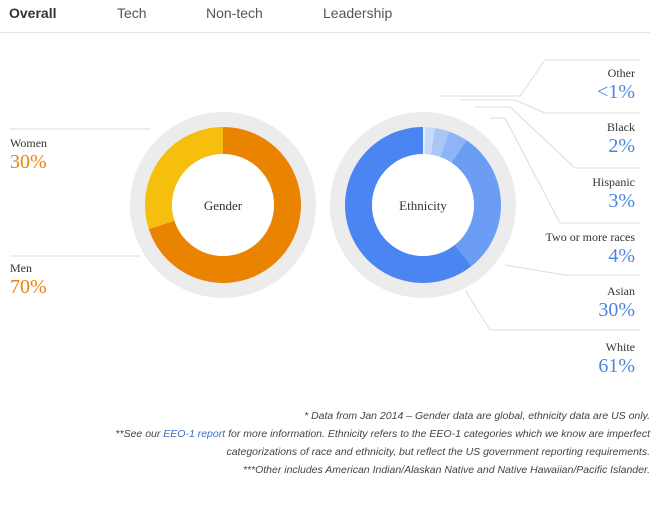  I want to click on tab-leadership: Leadership, so click(358, 13).